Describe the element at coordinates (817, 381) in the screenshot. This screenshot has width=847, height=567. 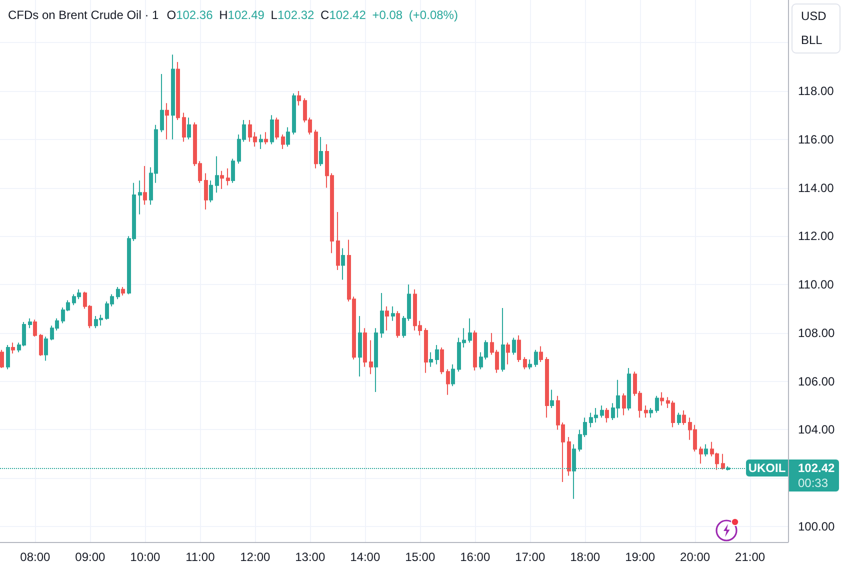
I see `y-tick-label: 106.00` at that location.